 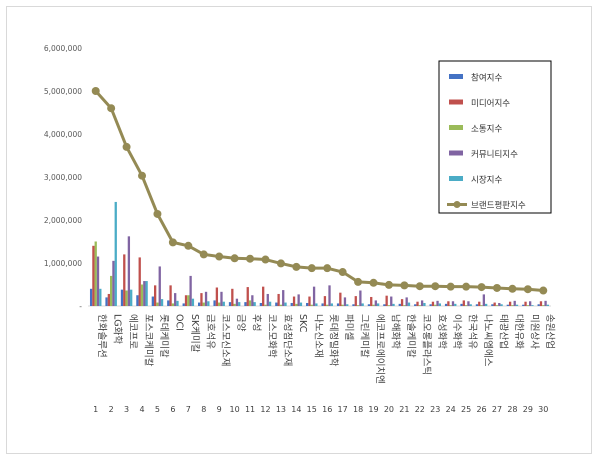 What do you see at coordinates (495, 137) in the screenshot?
I see `legend-box` at bounding box center [495, 137].